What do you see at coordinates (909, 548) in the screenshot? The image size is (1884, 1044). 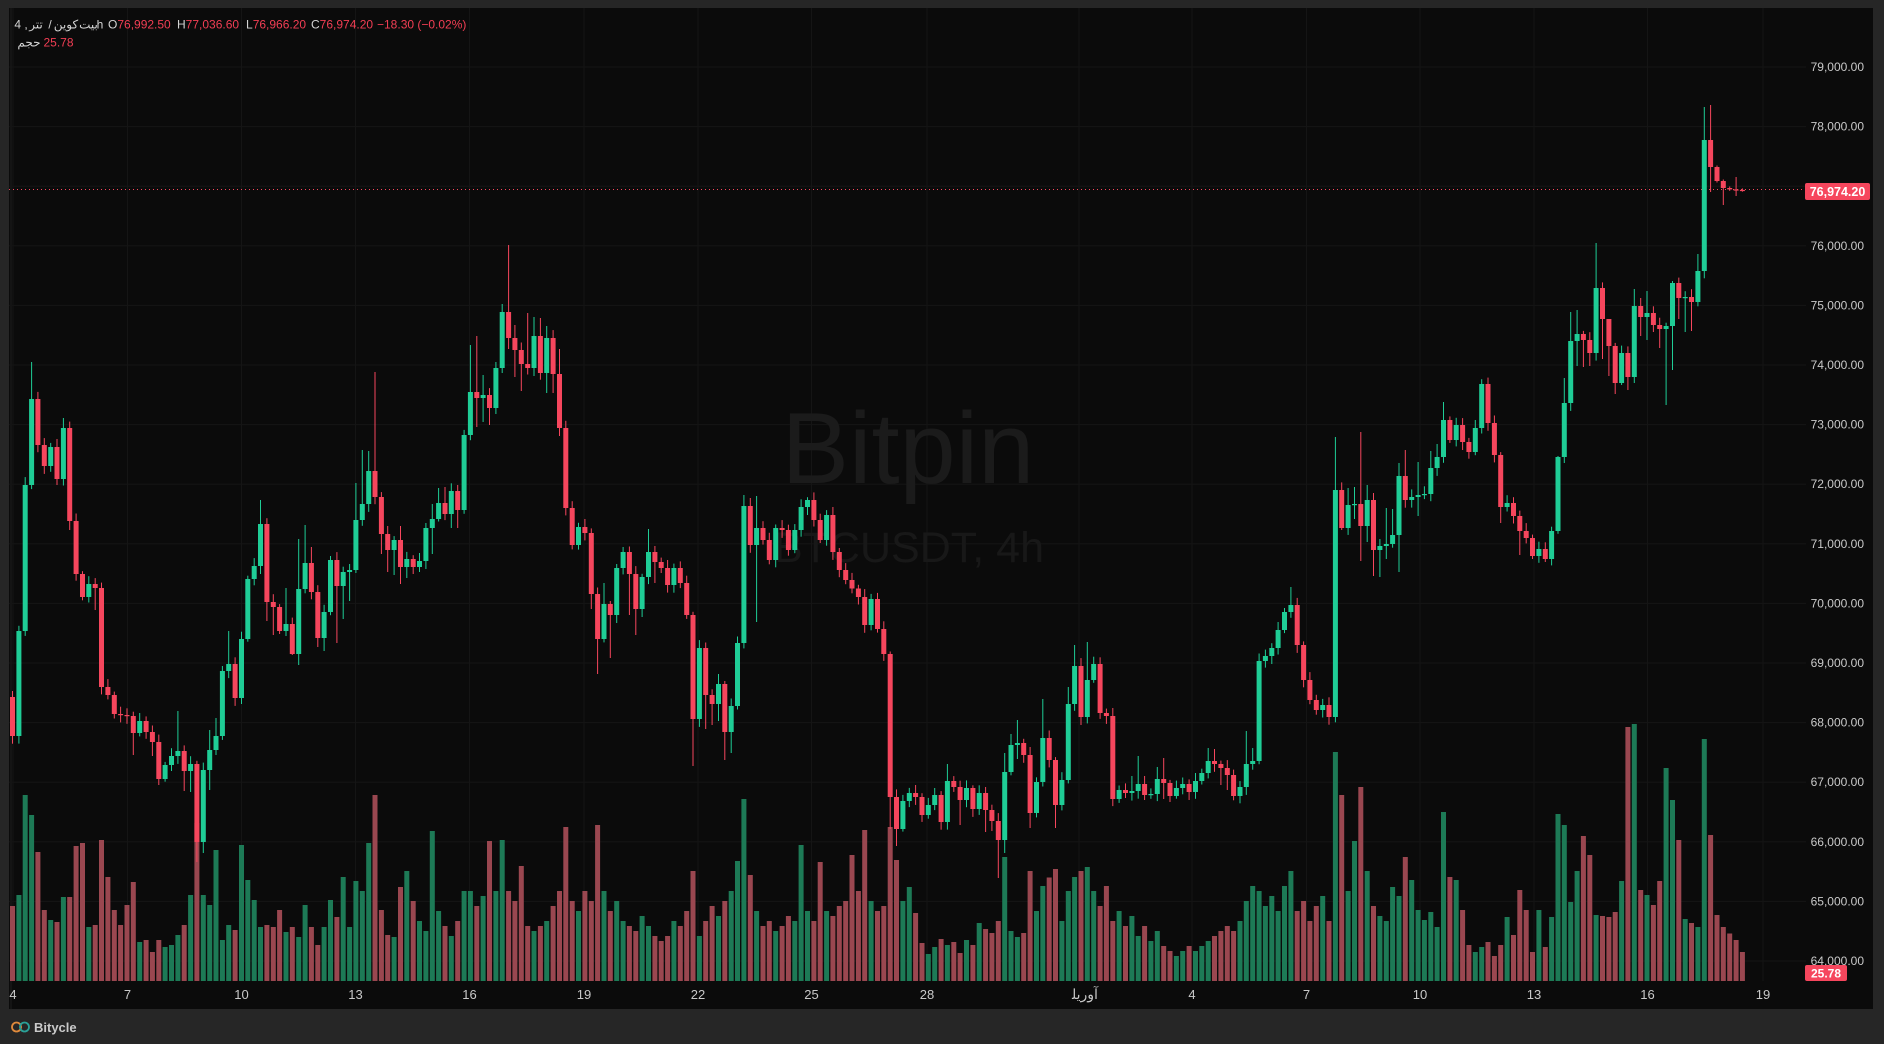 I see `svg-text: BTCUSDT, 4h` at bounding box center [909, 548].